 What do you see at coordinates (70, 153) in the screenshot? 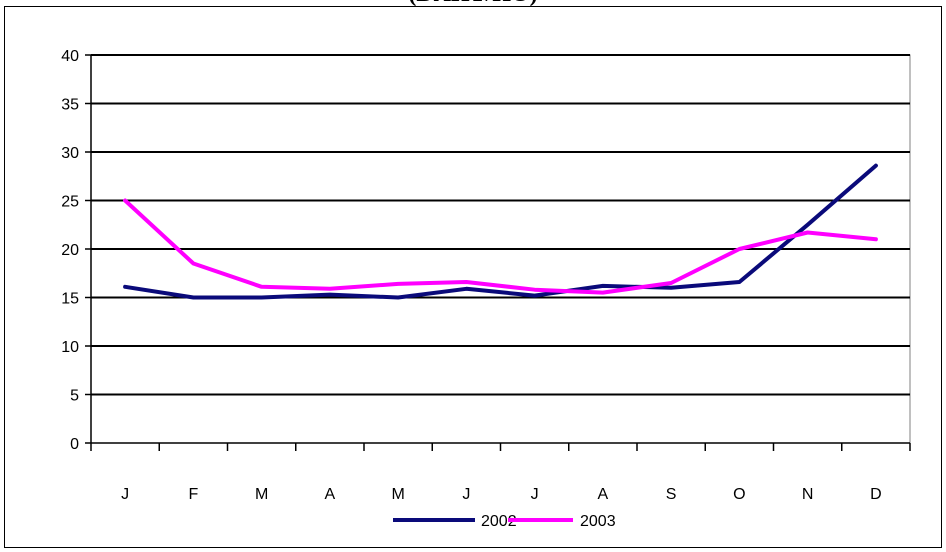
I see `y-tick-label: 30` at bounding box center [70, 153].